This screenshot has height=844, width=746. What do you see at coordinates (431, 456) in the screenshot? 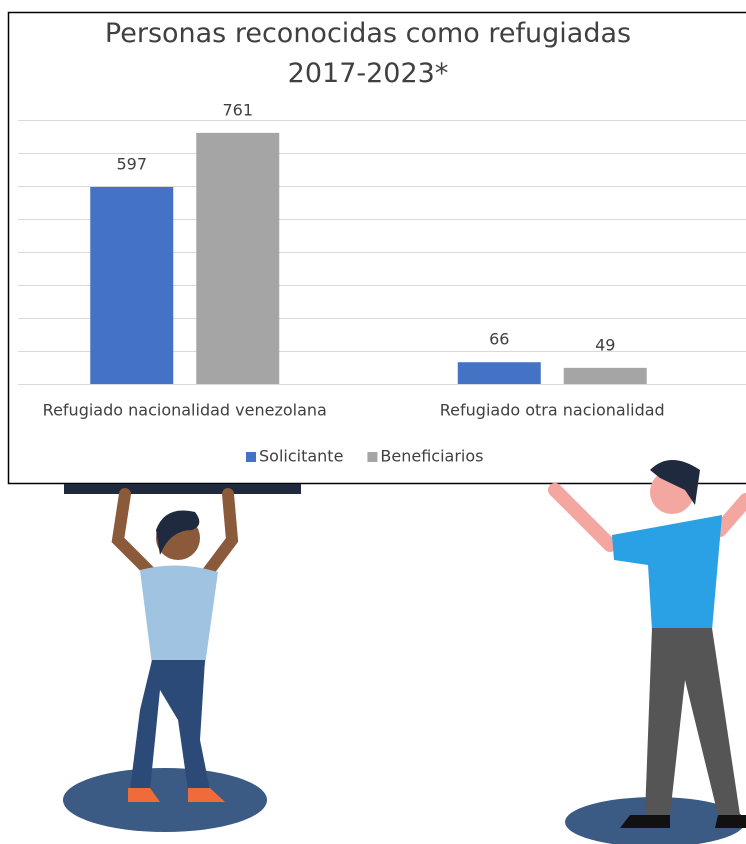
I see `legend-label: Beneficiarios` at bounding box center [431, 456].